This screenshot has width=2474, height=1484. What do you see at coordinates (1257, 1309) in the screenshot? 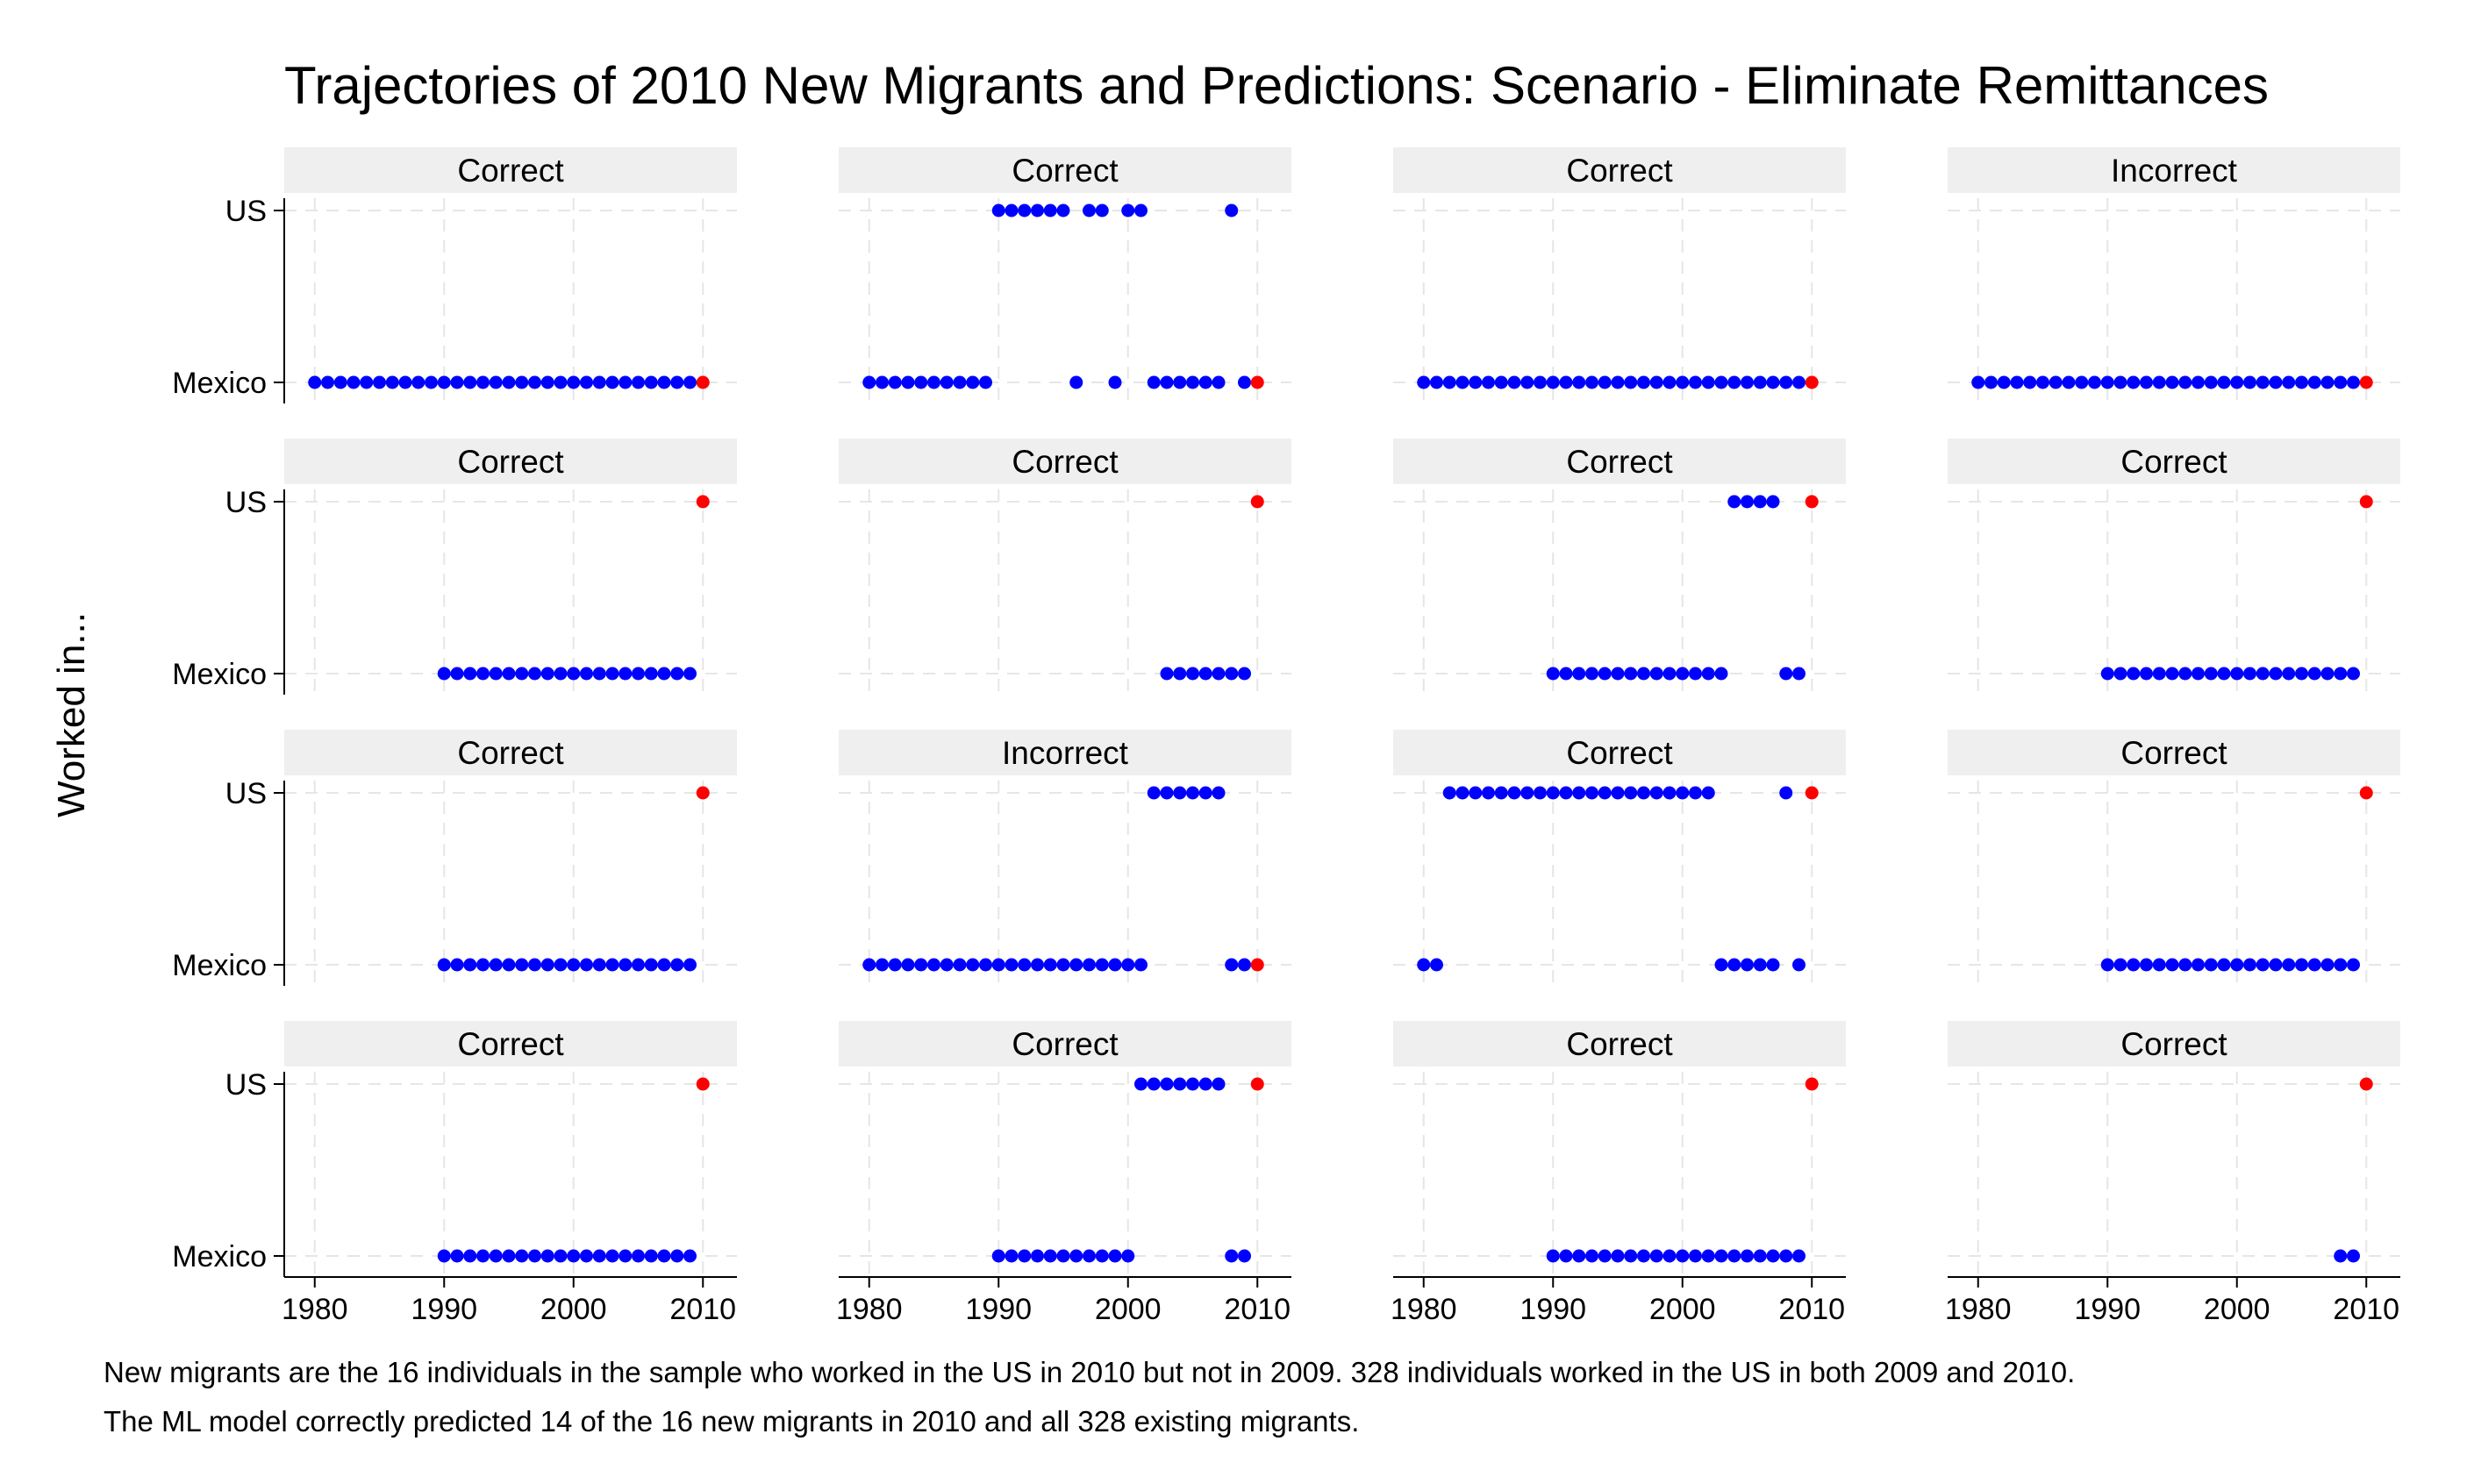
I see `x-tick-label: 2010` at bounding box center [1257, 1309].